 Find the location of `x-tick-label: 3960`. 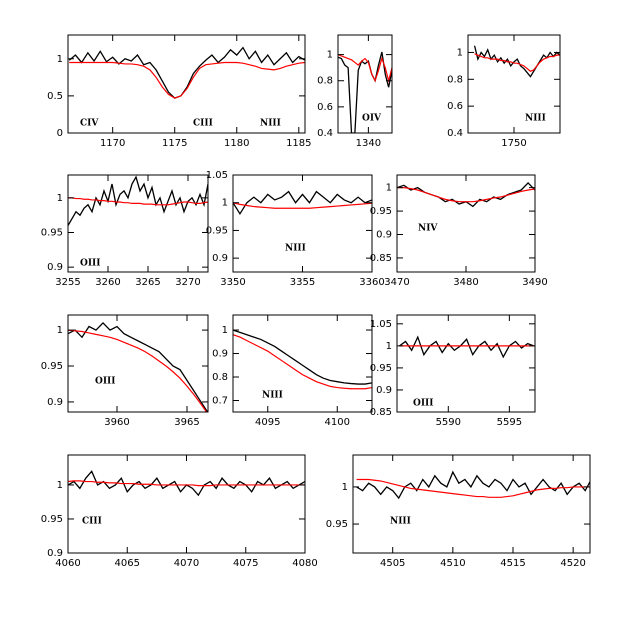

x-tick-label: 3960 is located at coordinates (116, 422).